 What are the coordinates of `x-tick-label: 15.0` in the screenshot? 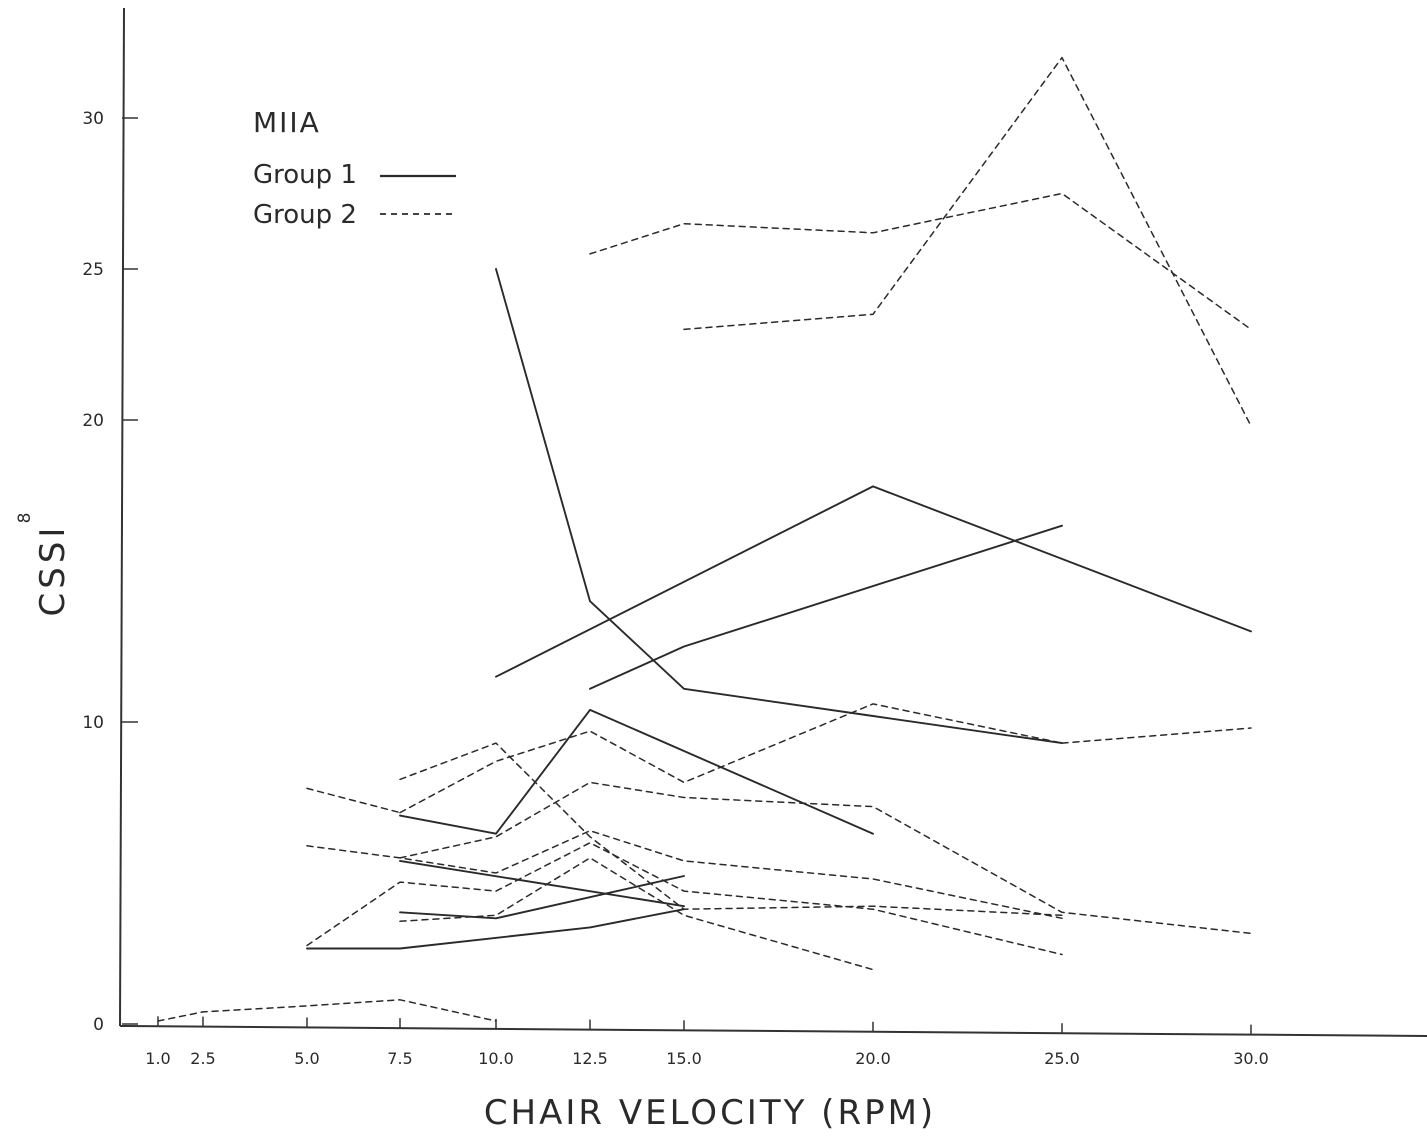 It's located at (684, 1058).